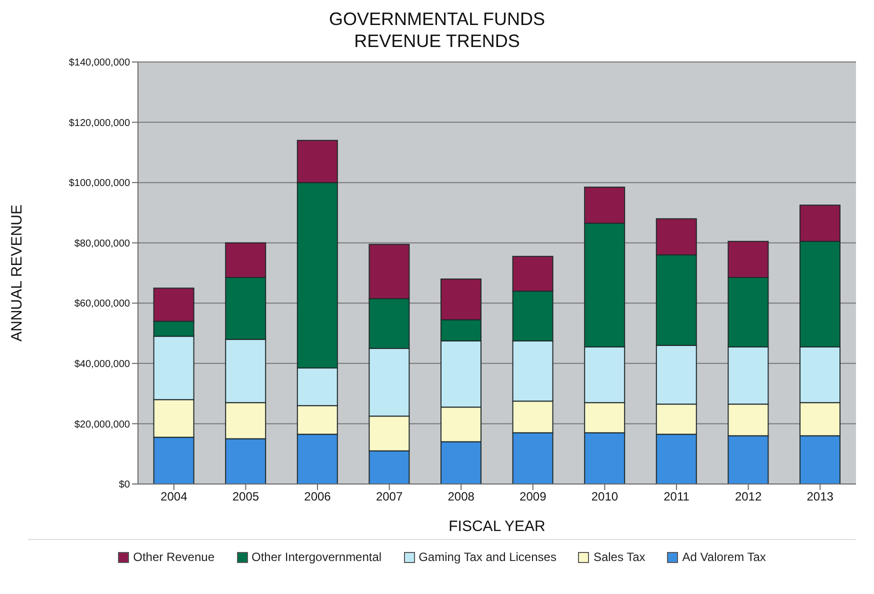  What do you see at coordinates (246, 497) in the screenshot?
I see `x-tick-label: 2005` at bounding box center [246, 497].